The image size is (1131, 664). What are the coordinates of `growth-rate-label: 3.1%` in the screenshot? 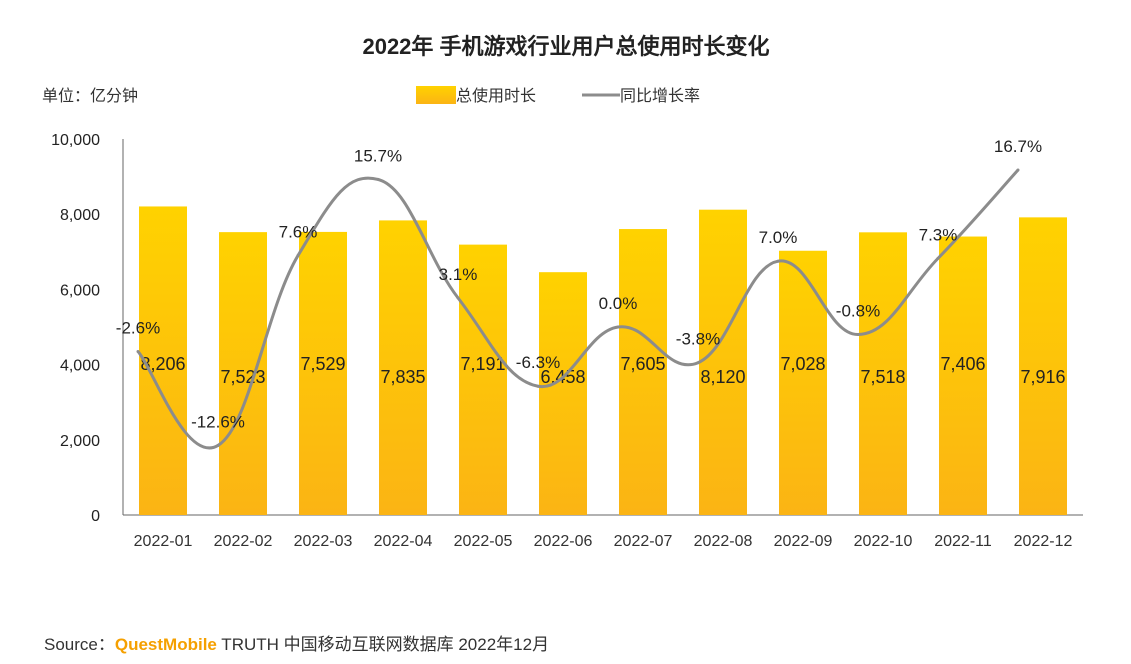 It's located at (458, 274).